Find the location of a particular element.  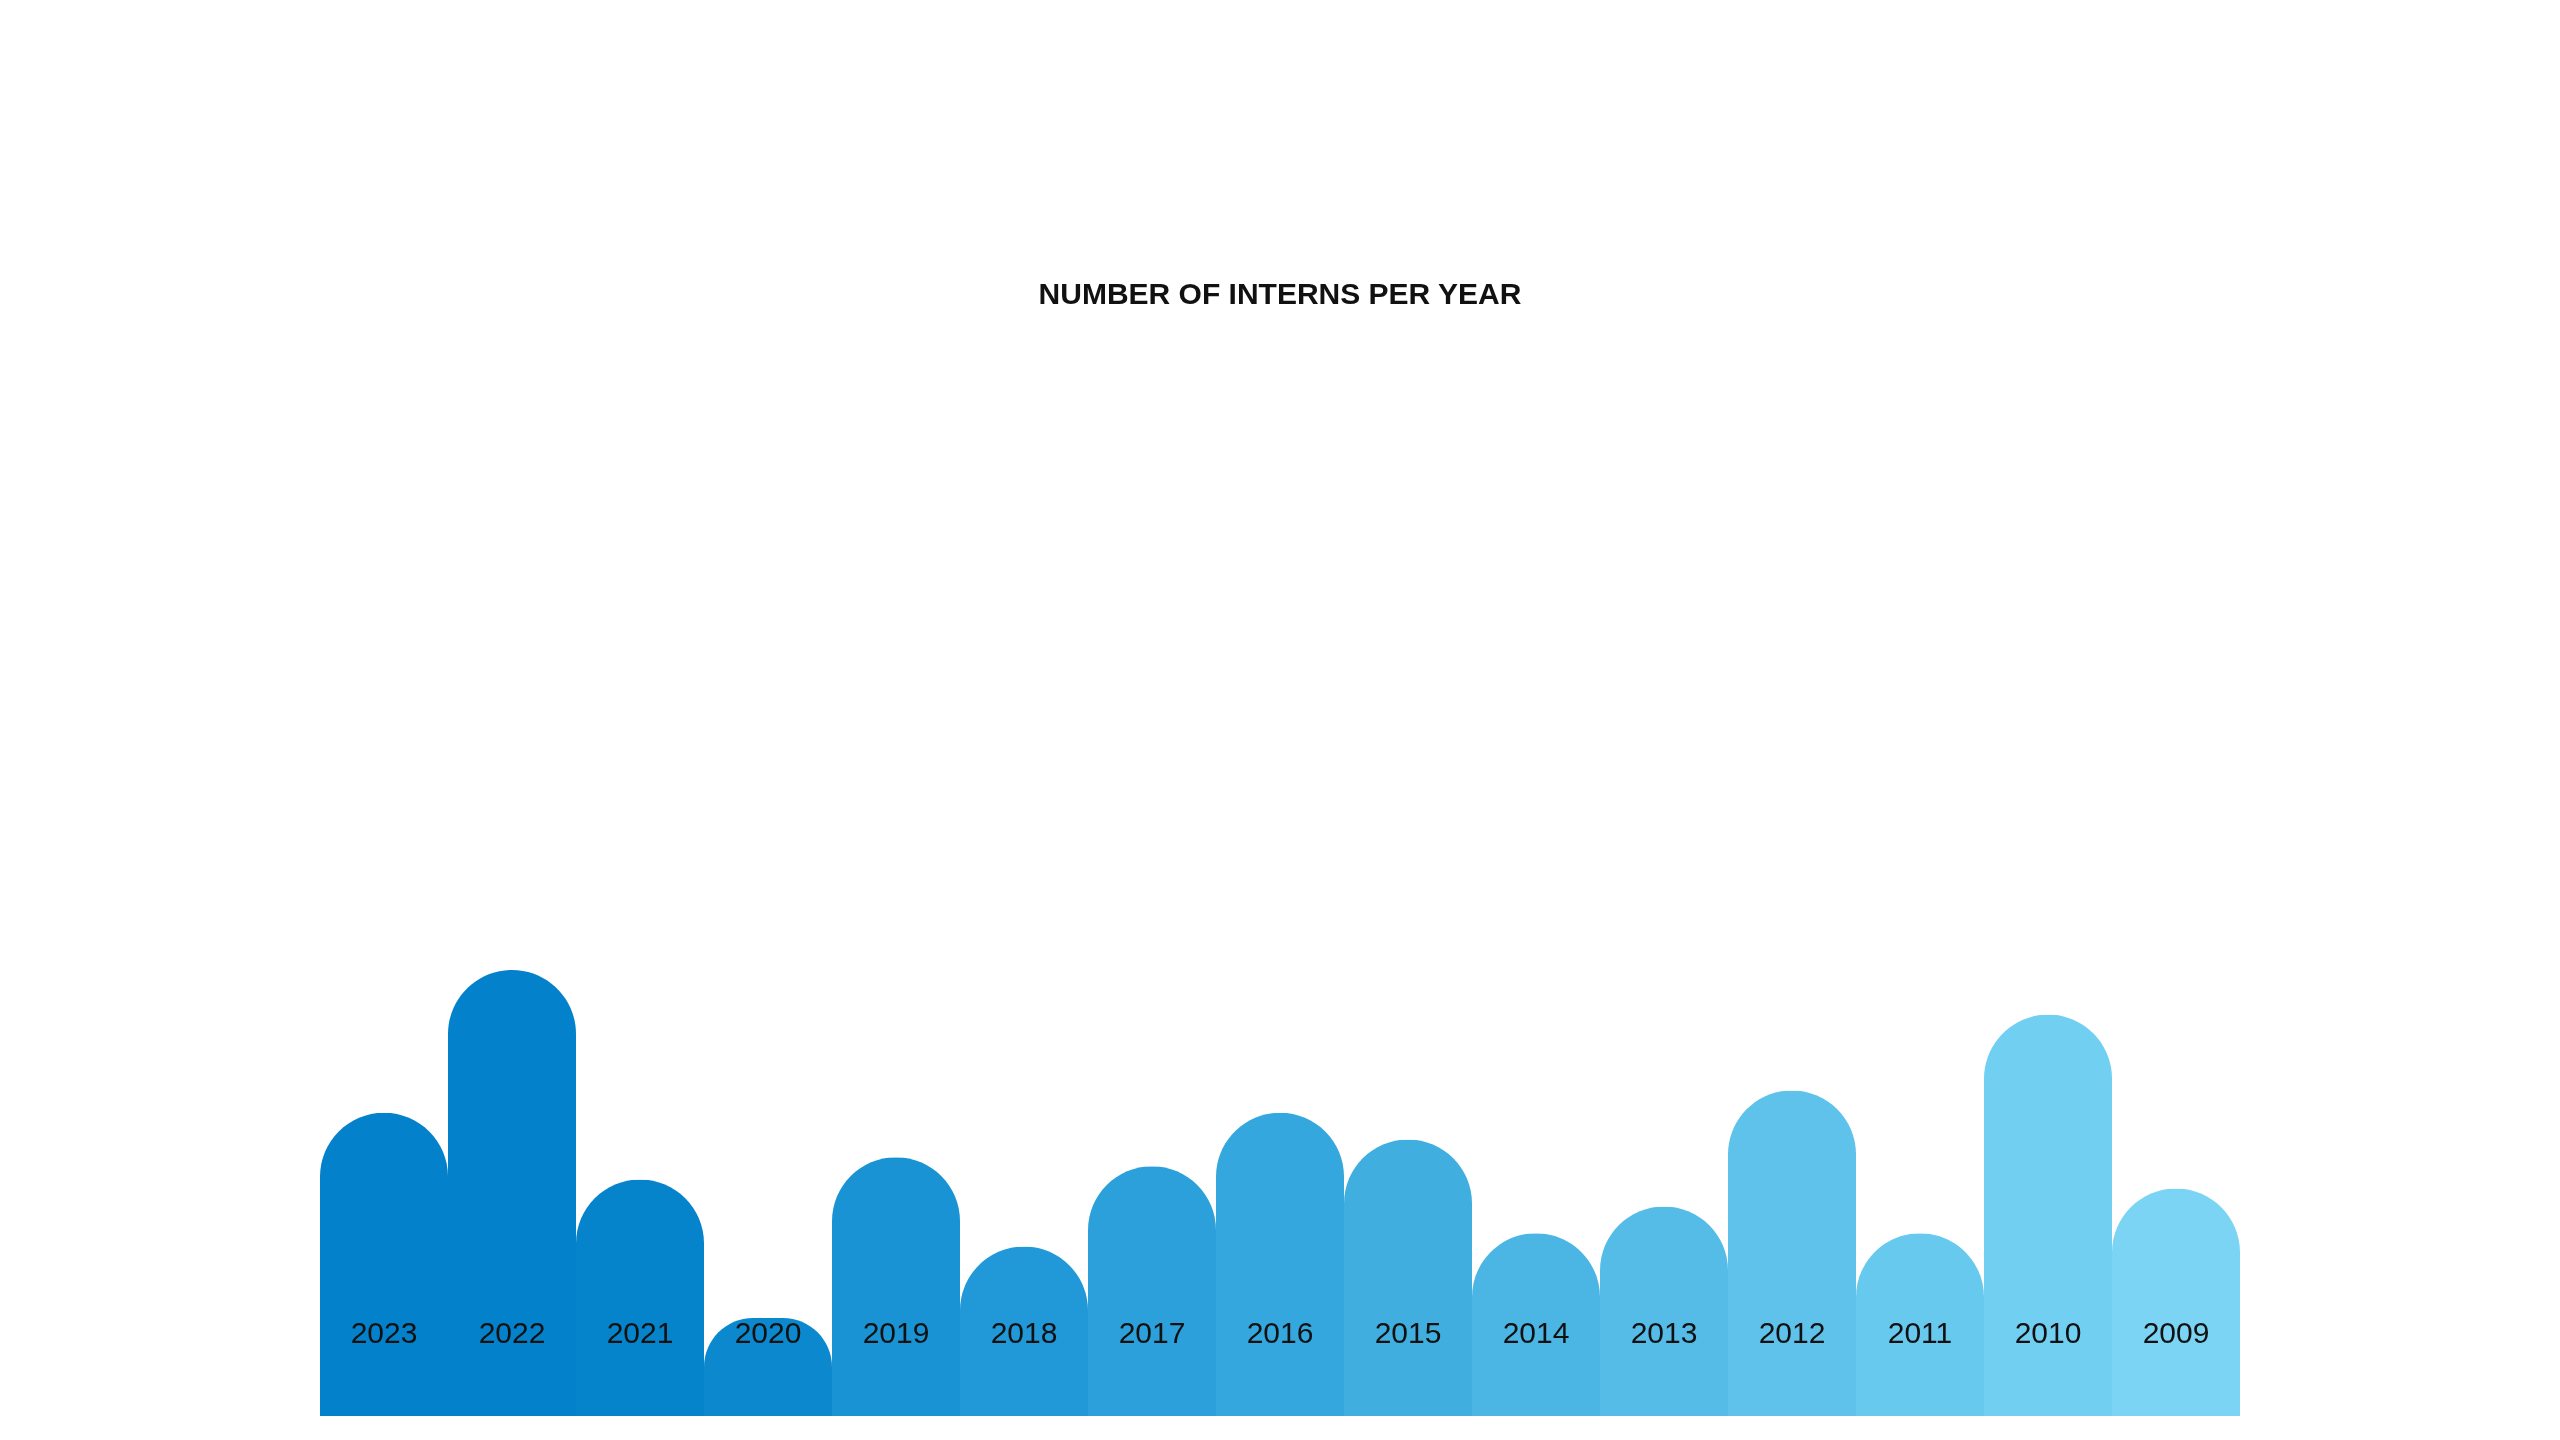

x-tick-label: 2014 is located at coordinates (1536, 1332).